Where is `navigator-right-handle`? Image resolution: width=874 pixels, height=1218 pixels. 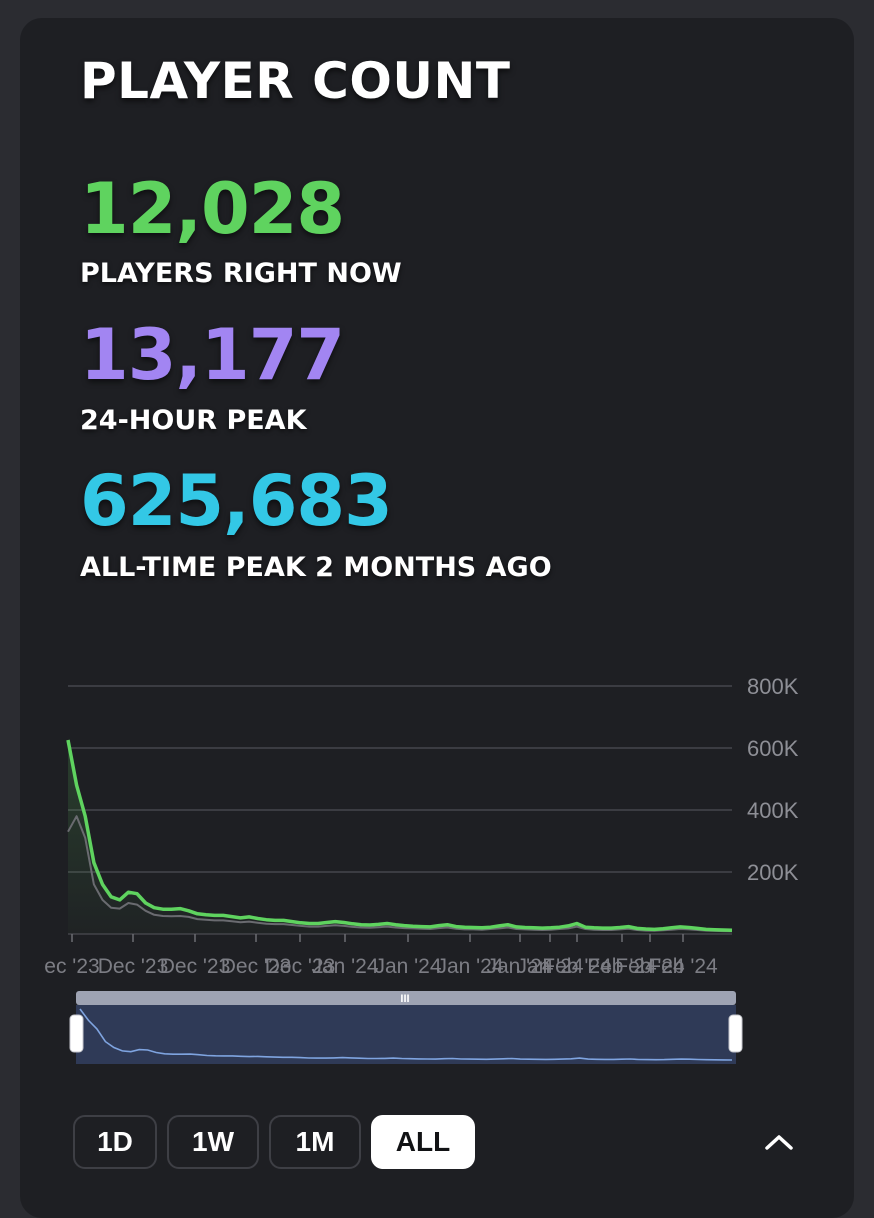 navigator-right-handle is located at coordinates (735, 1033).